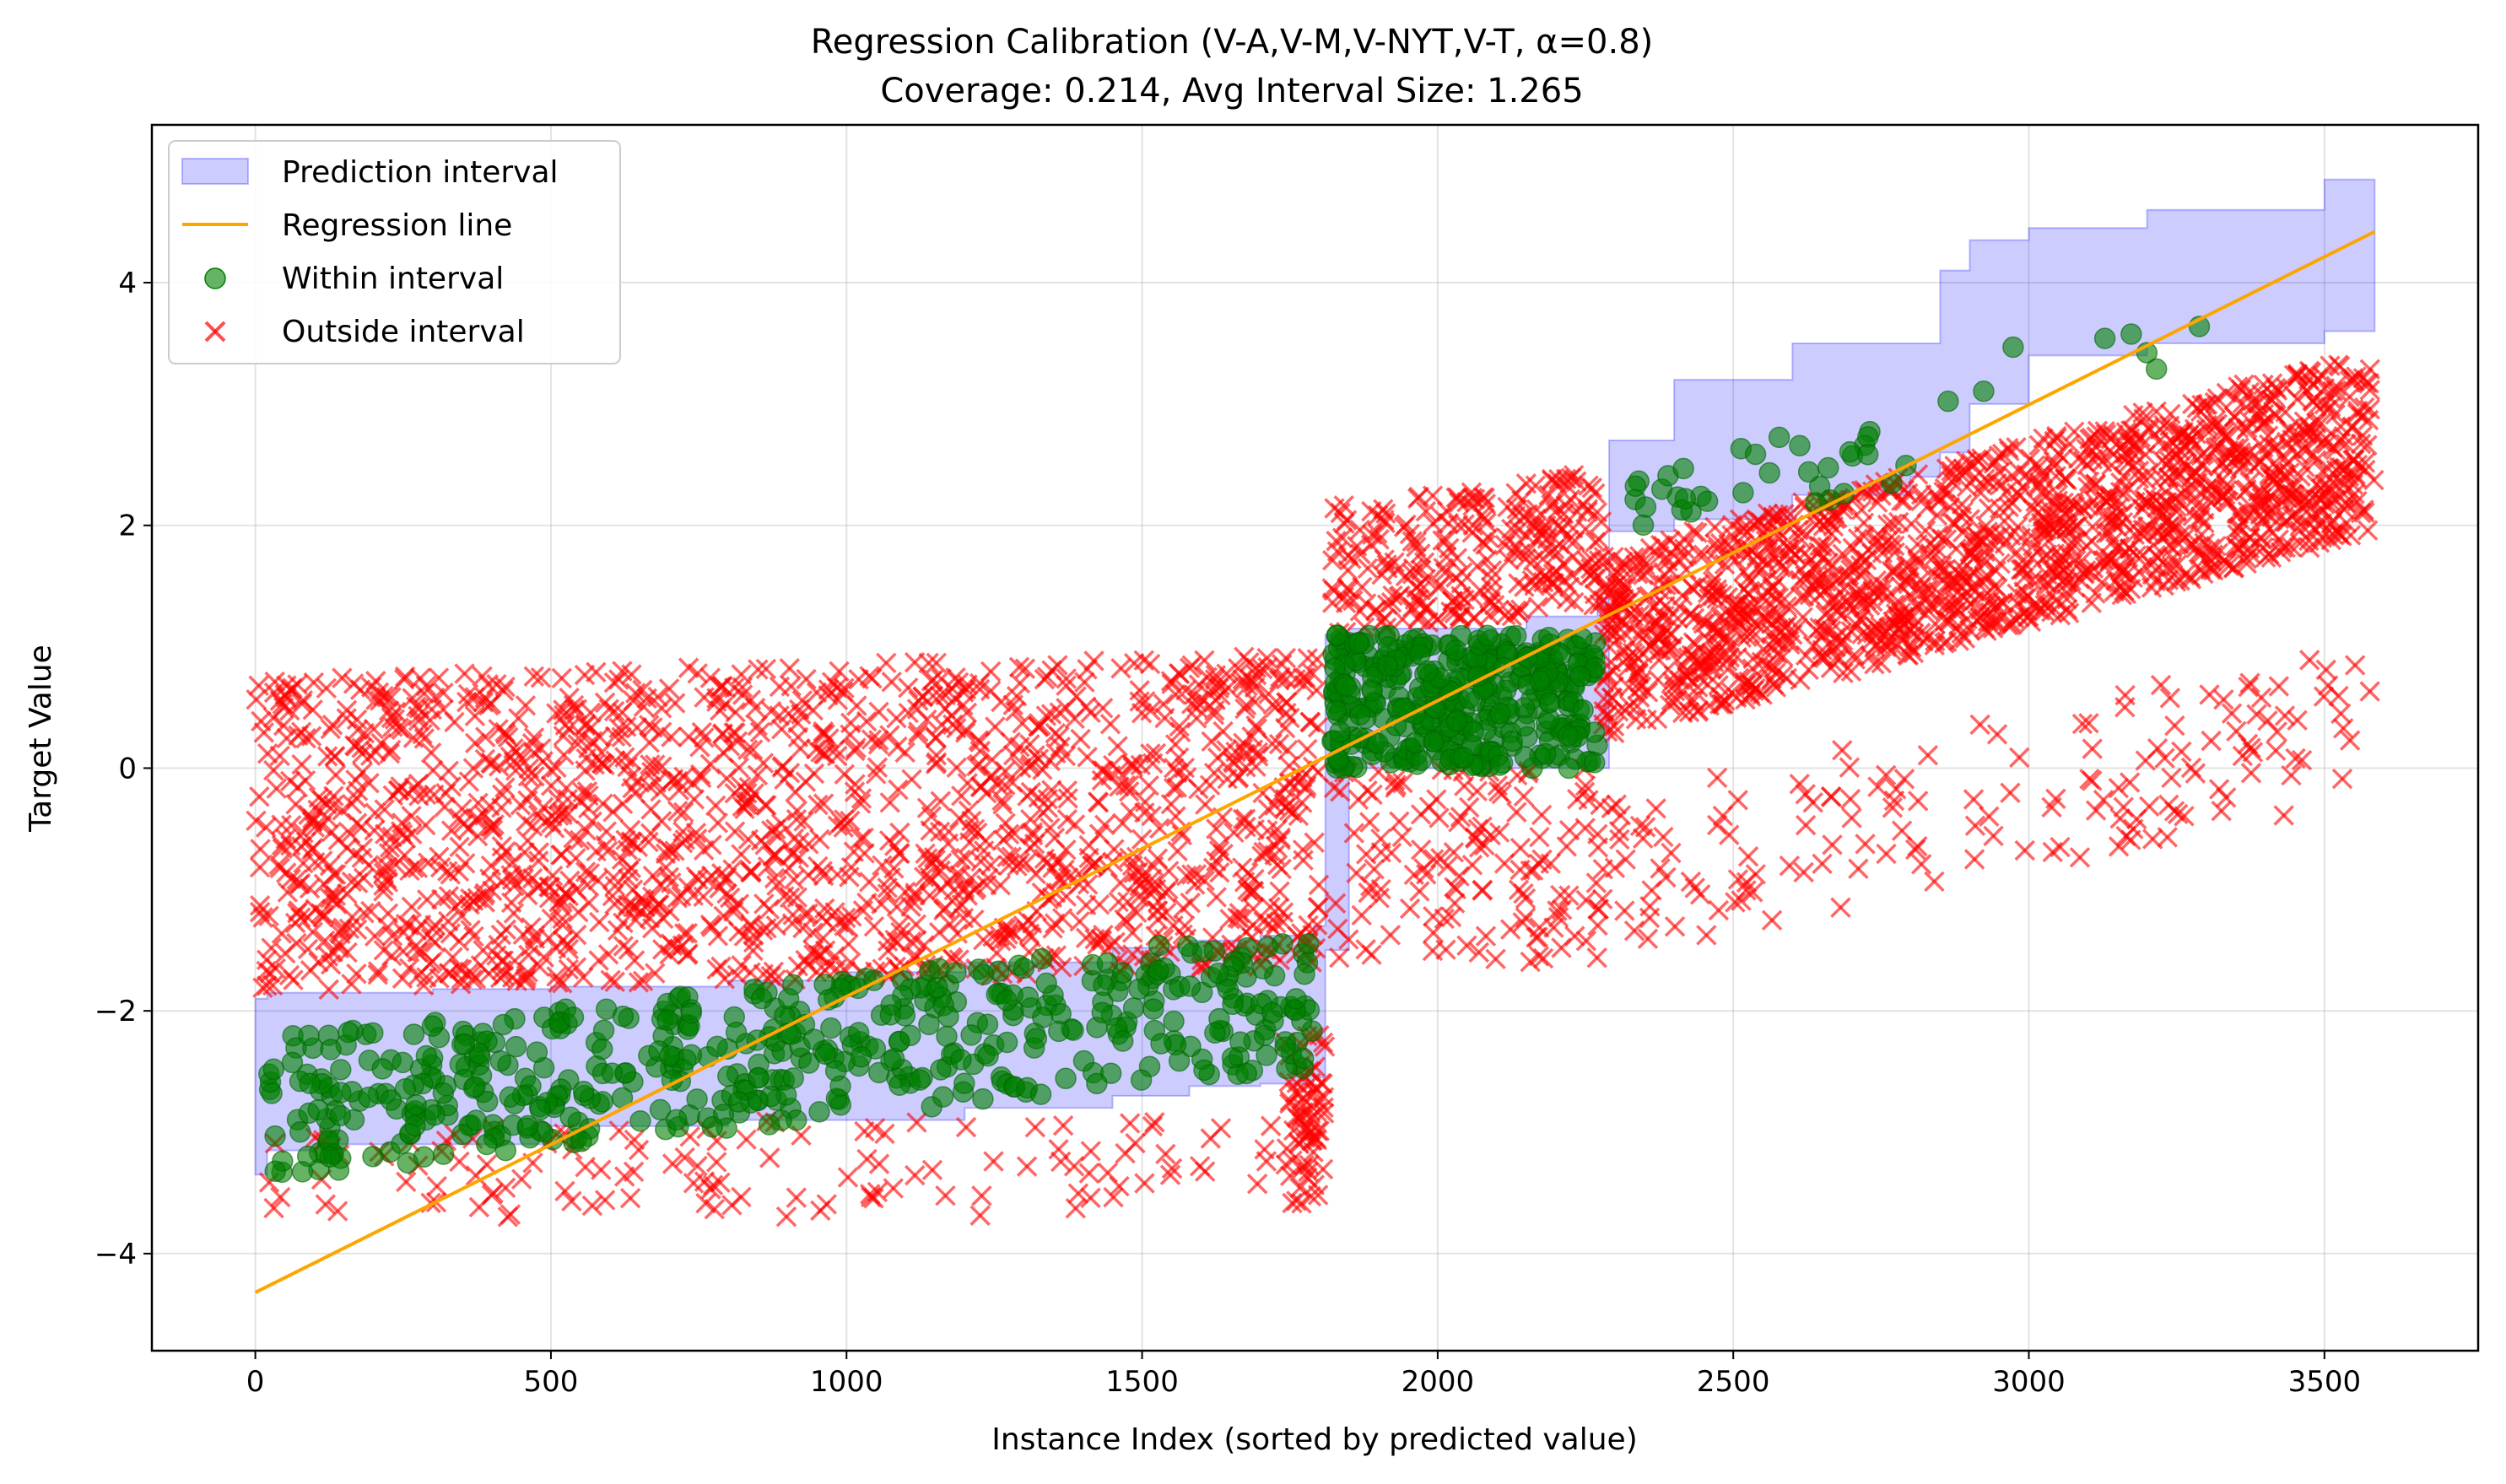  Describe the element at coordinates (128, 526) in the screenshot. I see `y-tick-label: 2` at that location.